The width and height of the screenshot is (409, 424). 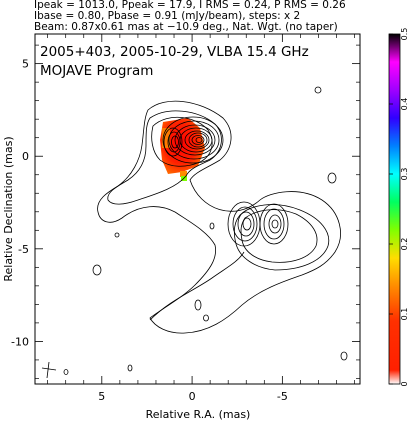 What do you see at coordinates (96, 71) in the screenshot?
I see `map-subtitle: MOJAVE Program` at bounding box center [96, 71].